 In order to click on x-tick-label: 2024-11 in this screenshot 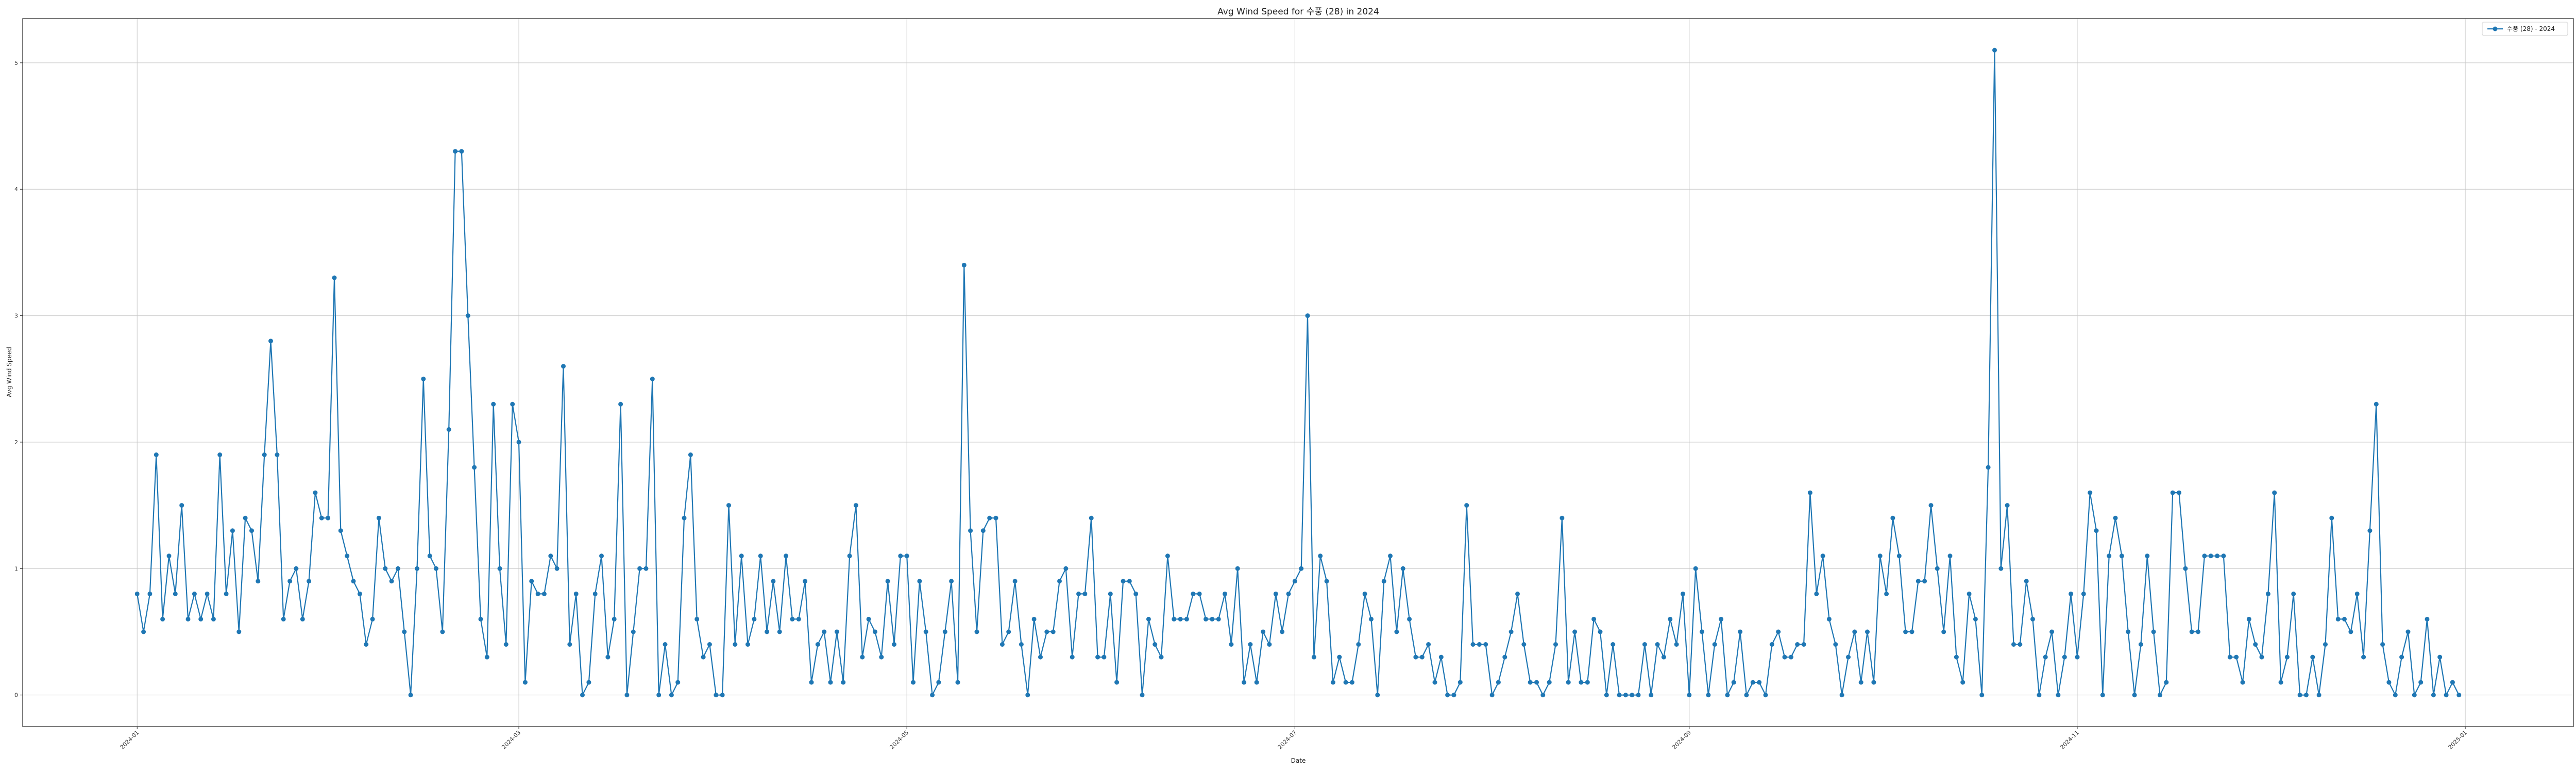, I will do `click(2069, 740)`.